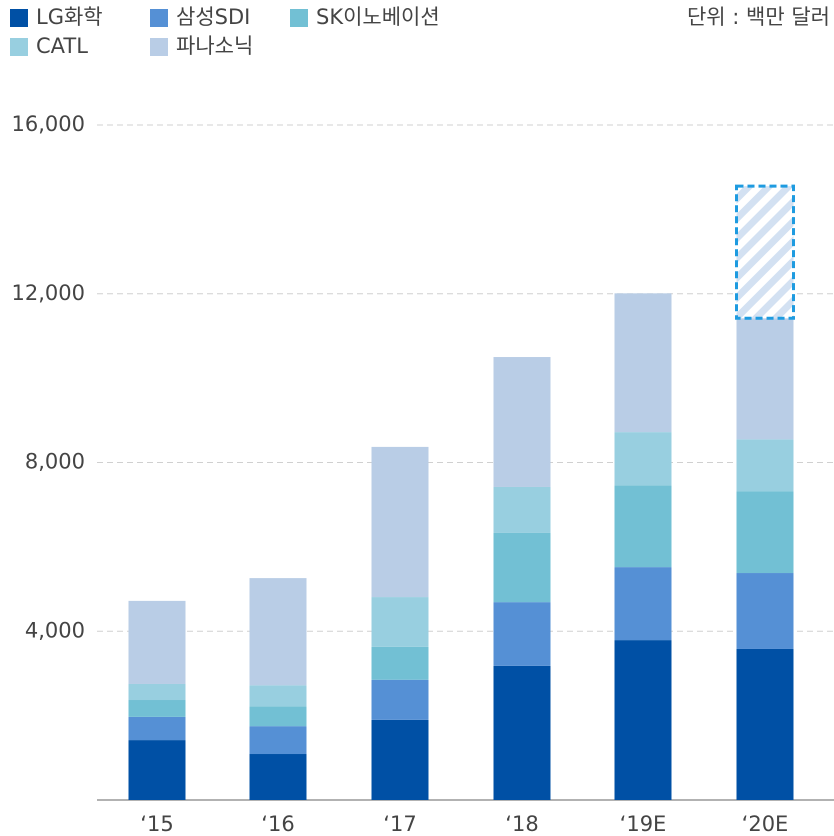 Image resolution: width=834 pixels, height=836 pixels. I want to click on x-tick-label: ‘16, so click(277, 824).